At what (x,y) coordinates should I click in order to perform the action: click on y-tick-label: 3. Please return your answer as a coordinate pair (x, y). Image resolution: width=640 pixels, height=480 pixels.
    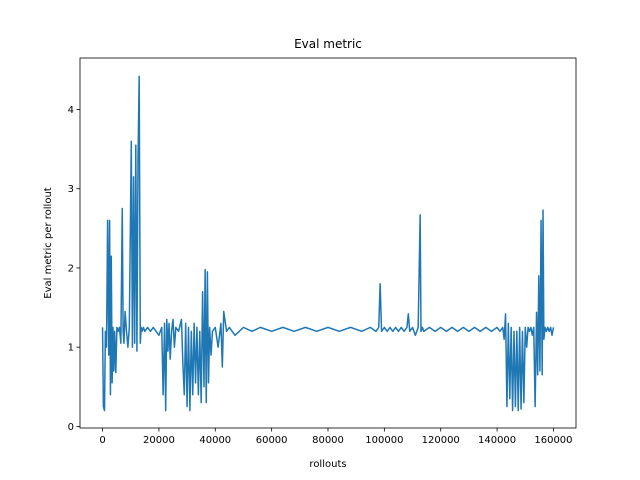
    Looking at the image, I should click on (71, 189).